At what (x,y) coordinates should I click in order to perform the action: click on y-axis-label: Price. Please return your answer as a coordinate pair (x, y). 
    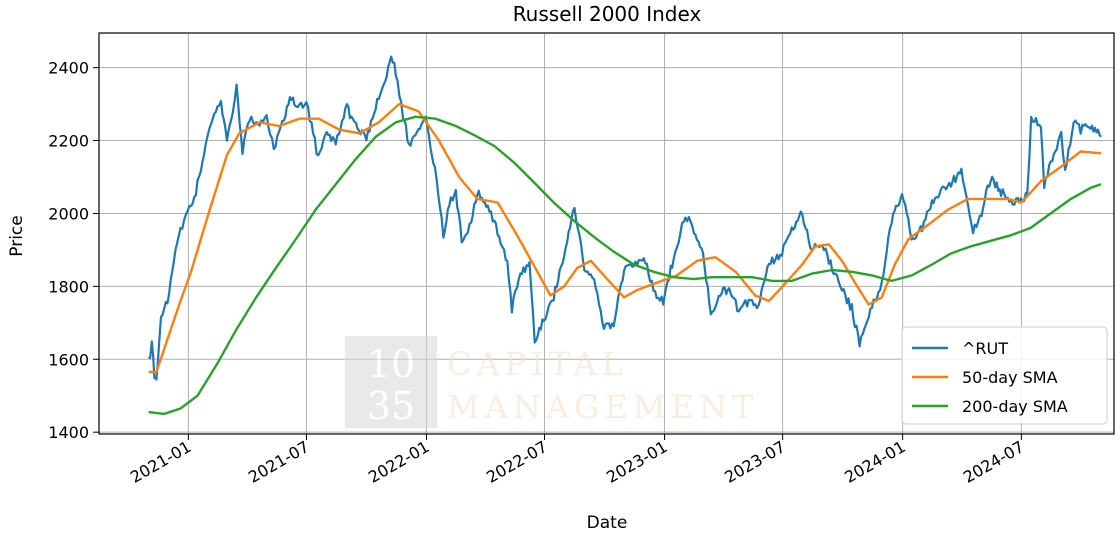
    Looking at the image, I should click on (17, 235).